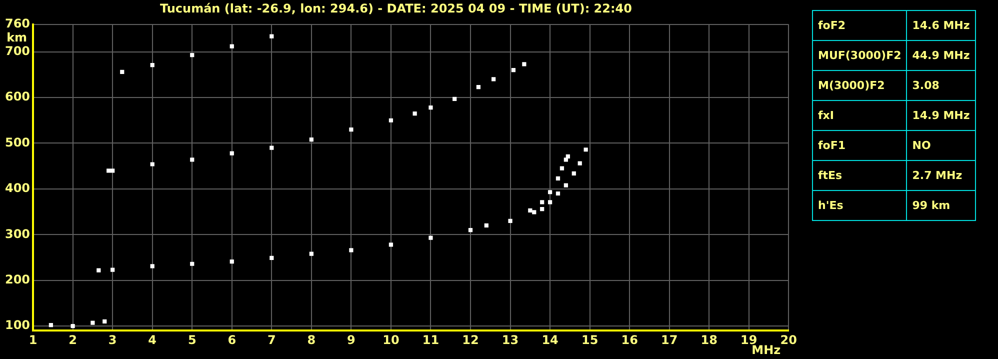  Describe the element at coordinates (941, 145) in the screenshot. I see `text: NO` at that location.